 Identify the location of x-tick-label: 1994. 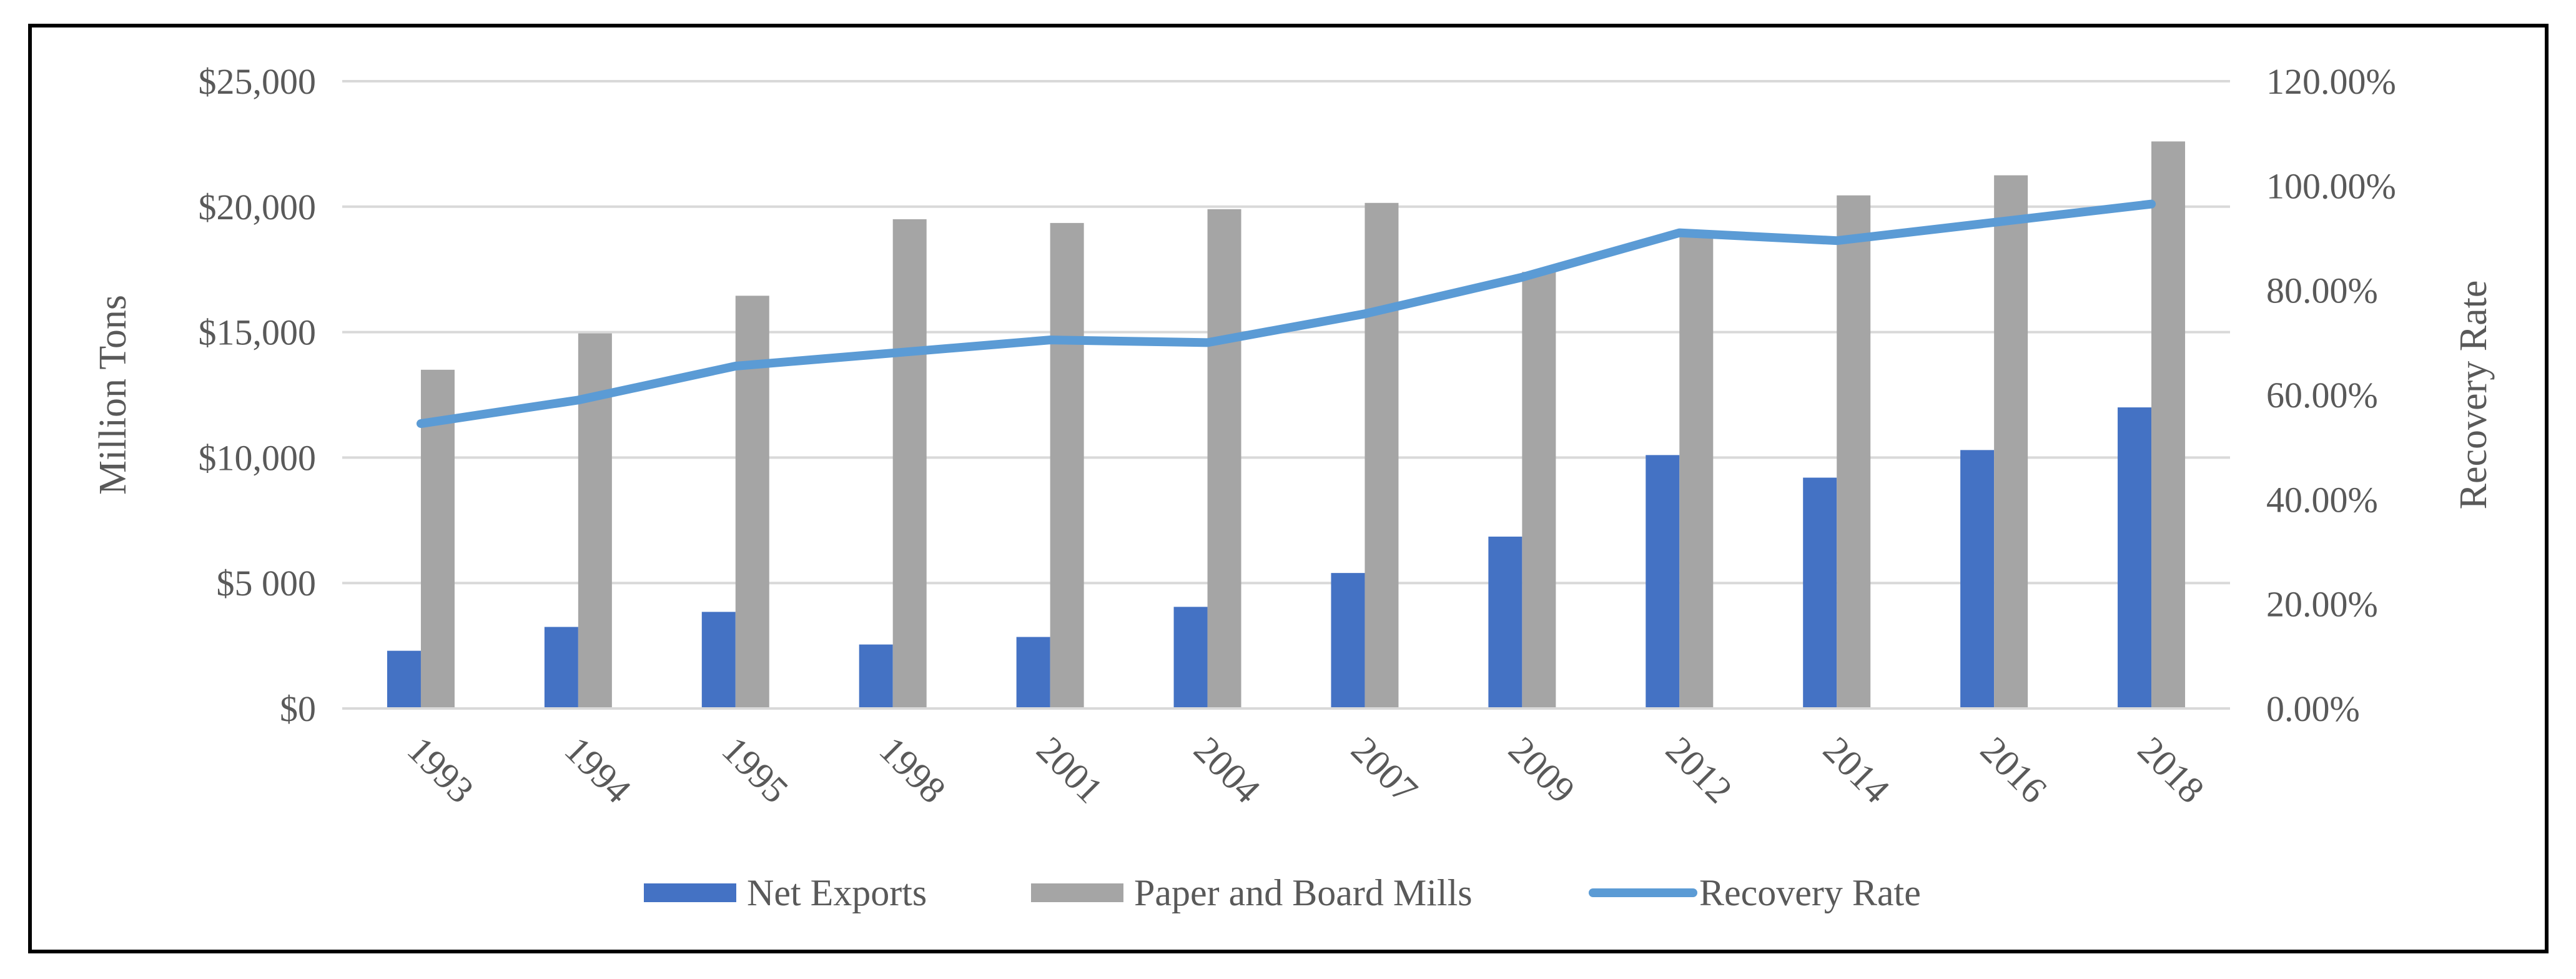
(598, 771).